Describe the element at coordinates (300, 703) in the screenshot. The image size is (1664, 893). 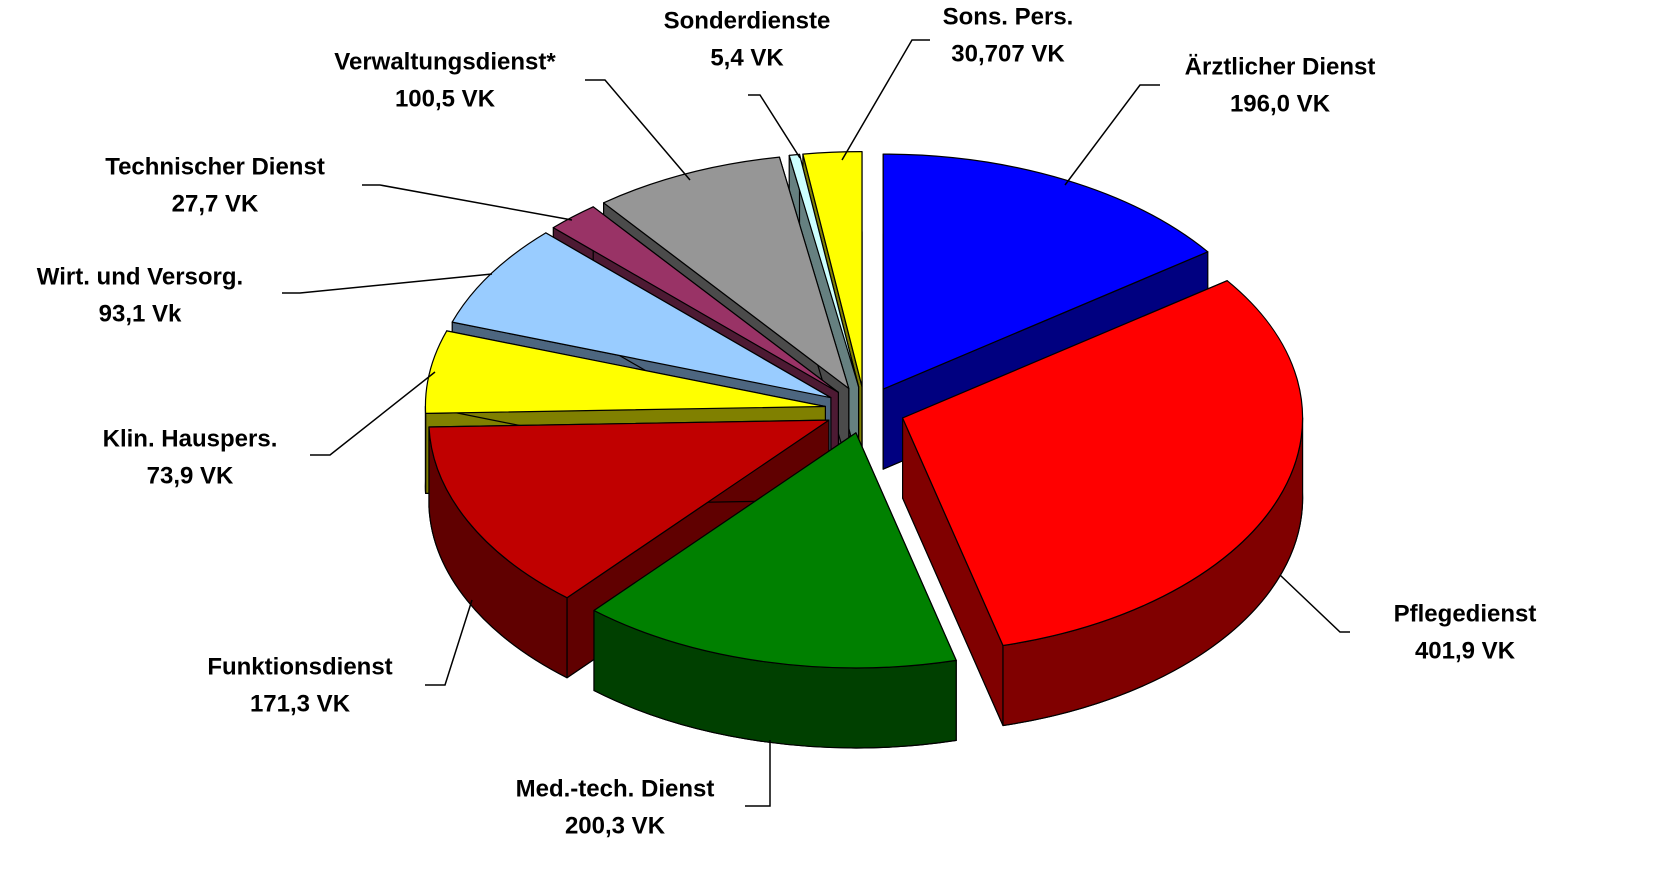
I see `slice-value-label: 171,3 VK` at that location.